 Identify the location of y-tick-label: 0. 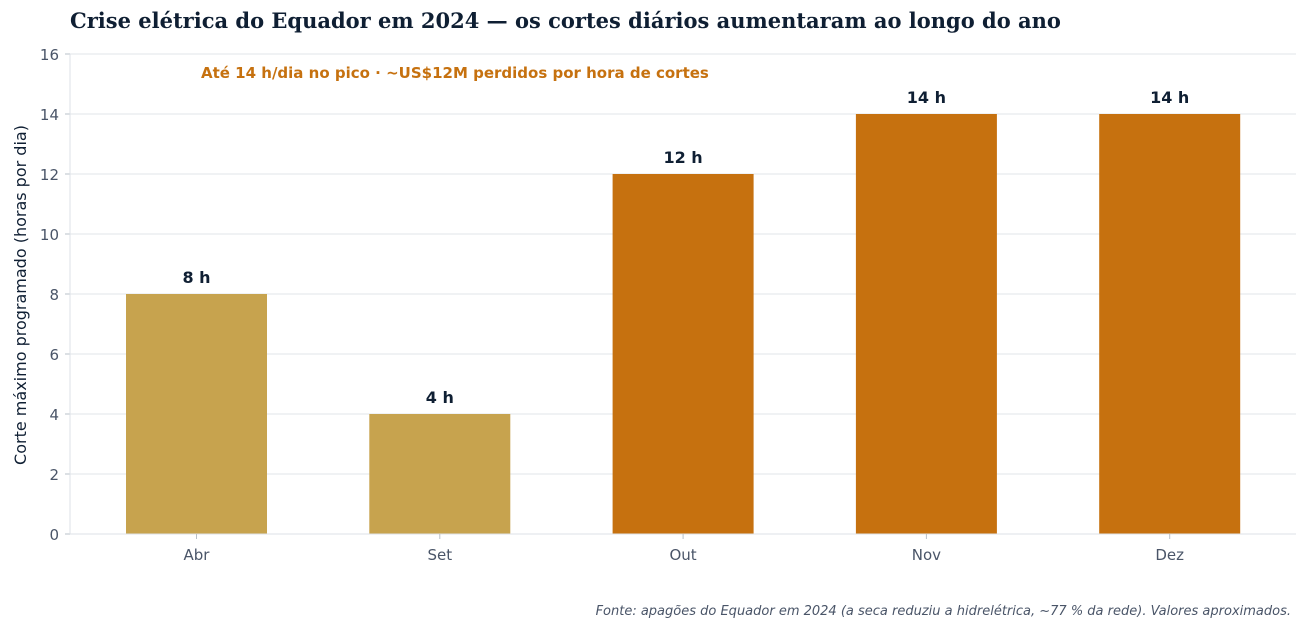
(54, 535).